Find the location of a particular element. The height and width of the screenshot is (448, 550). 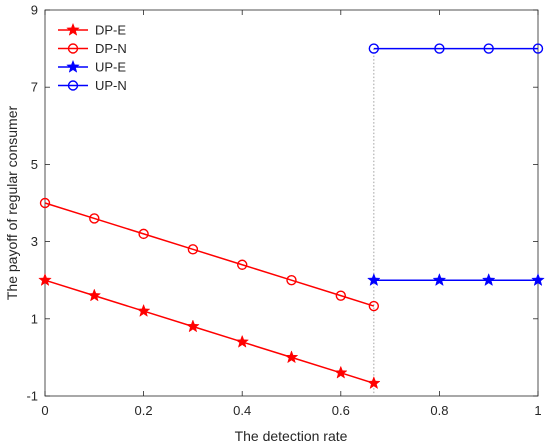

series-up-n is located at coordinates (456, 48).